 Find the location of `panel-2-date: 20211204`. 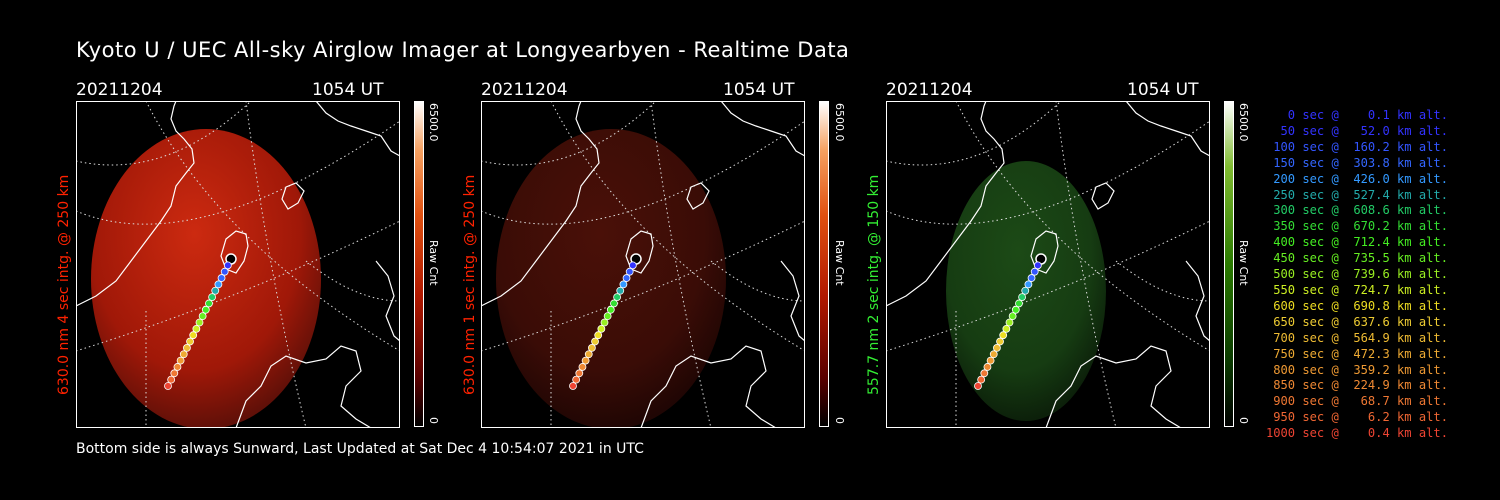

panel-2-date: 20211204 is located at coordinates (524, 90).